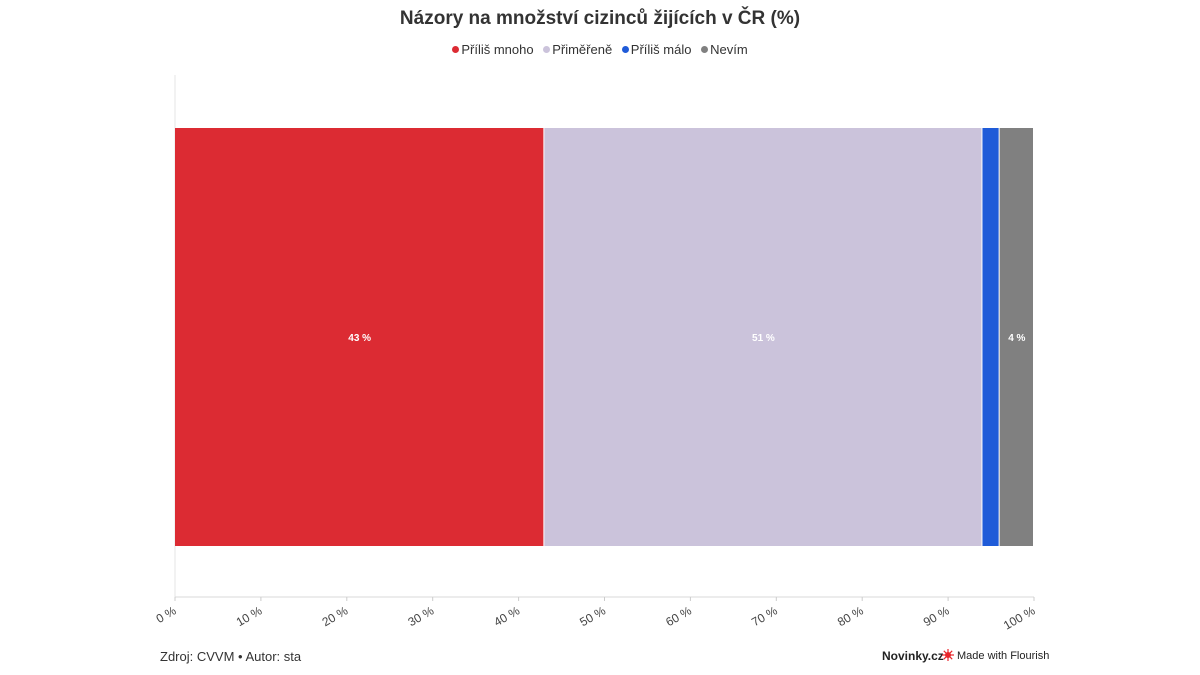 Image resolution: width=1200 pixels, height=675 pixels. What do you see at coordinates (936, 616) in the screenshot?
I see `x-tick-label-9: 90 %` at bounding box center [936, 616].